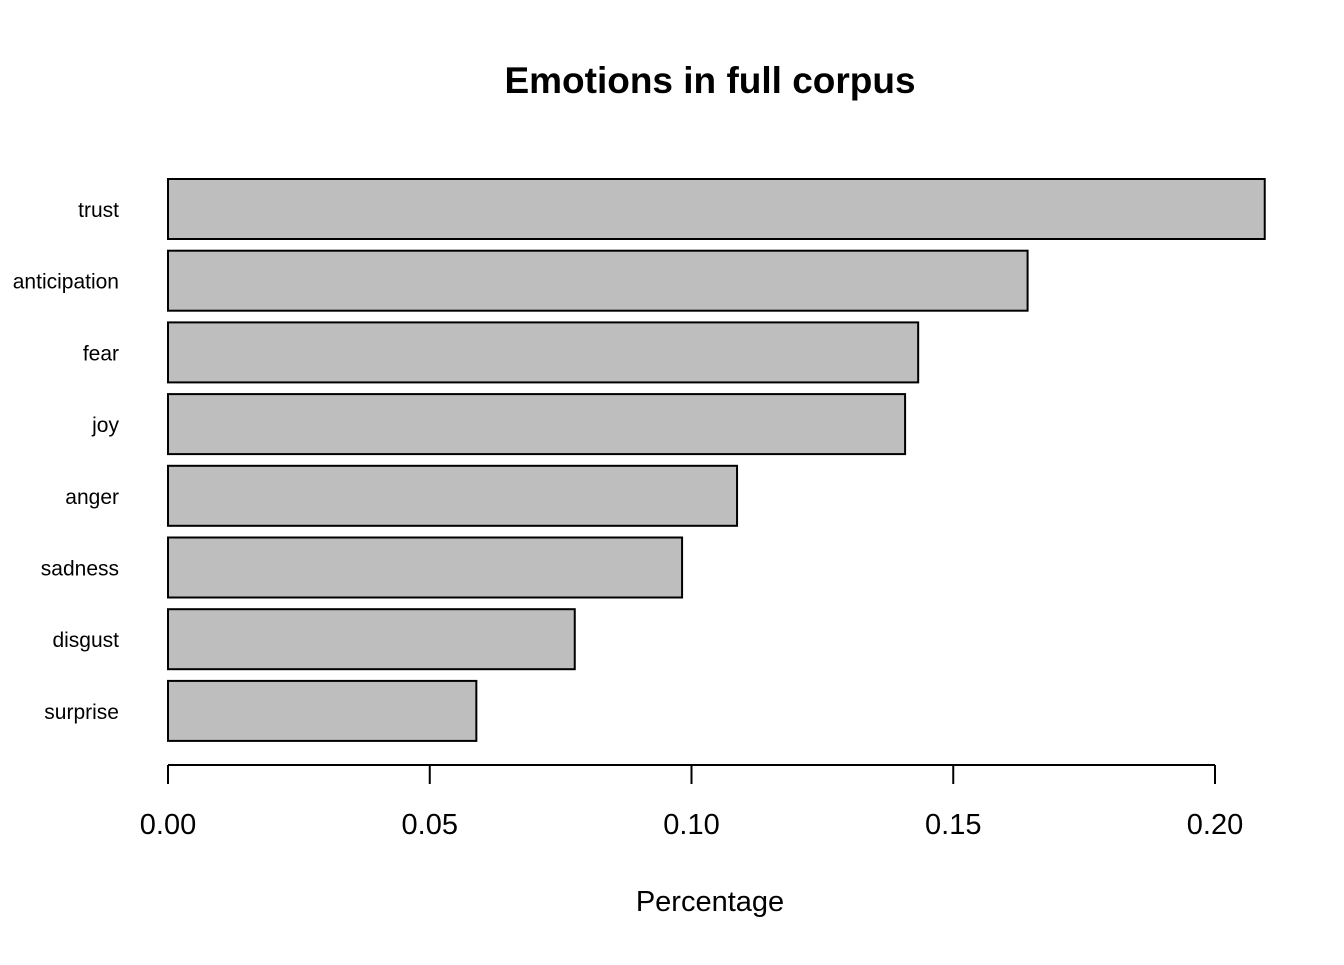 This screenshot has width=1344, height=965. Describe the element at coordinates (92, 497) in the screenshot. I see `category-label-anger: anger` at that location.